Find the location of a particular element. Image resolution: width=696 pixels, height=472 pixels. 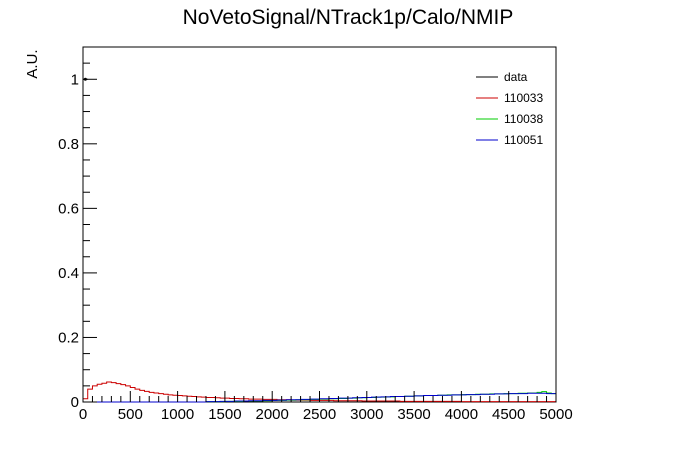

x-tick-label: 2500 is located at coordinates (319, 414).